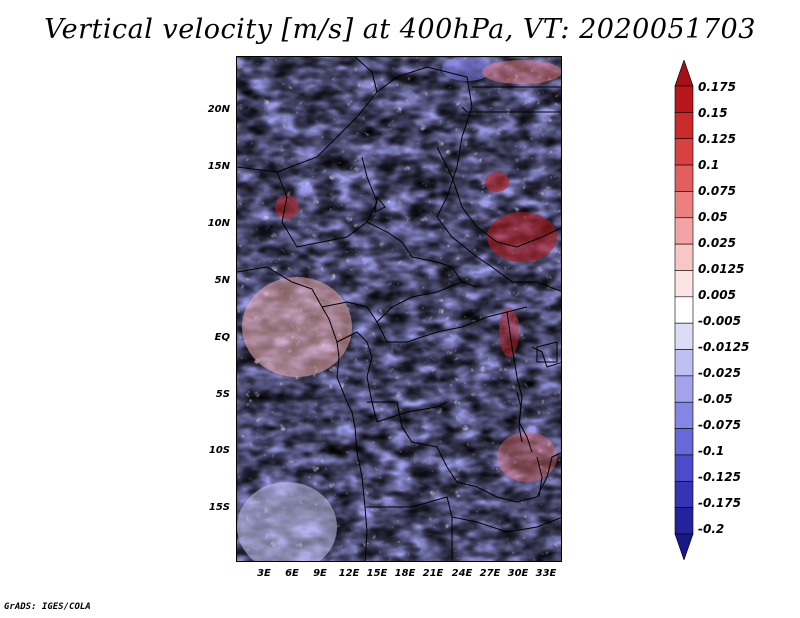 The width and height of the screenshot is (800, 618). What do you see at coordinates (509, 332) in the screenshot?
I see `ascent-spot-lakes` at bounding box center [509, 332].